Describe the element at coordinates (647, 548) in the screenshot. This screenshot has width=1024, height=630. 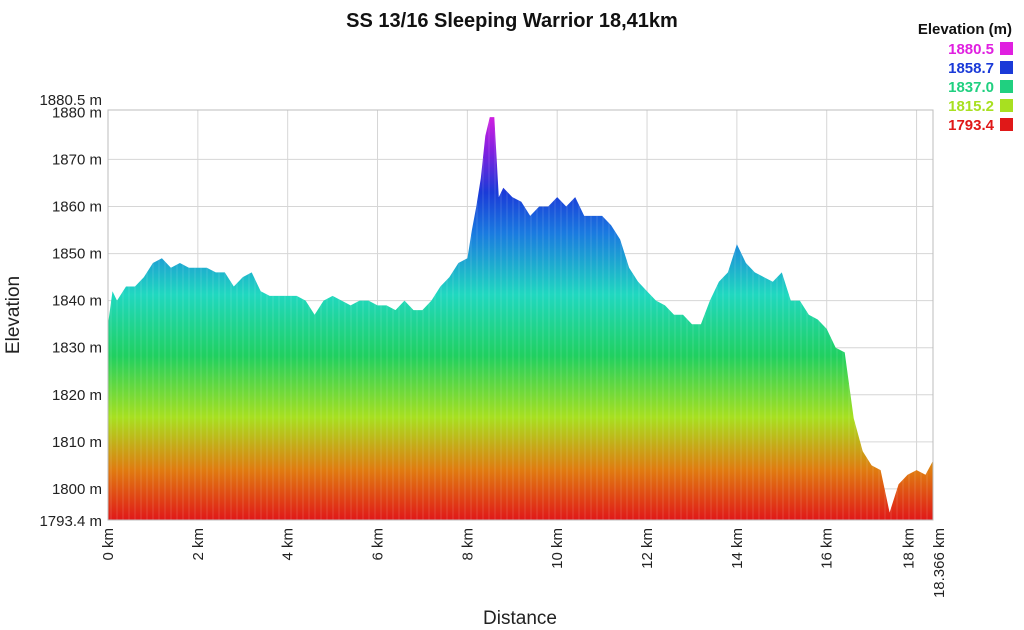
I see `x-tick-label: 12 km` at that location.